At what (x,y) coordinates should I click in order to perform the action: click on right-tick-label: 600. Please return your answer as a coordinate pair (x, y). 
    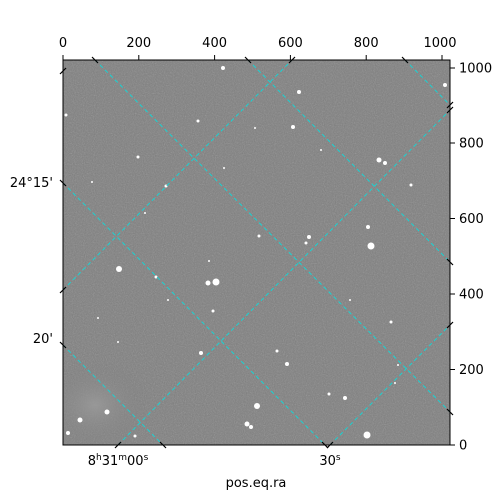
    Looking at the image, I should click on (471, 219).